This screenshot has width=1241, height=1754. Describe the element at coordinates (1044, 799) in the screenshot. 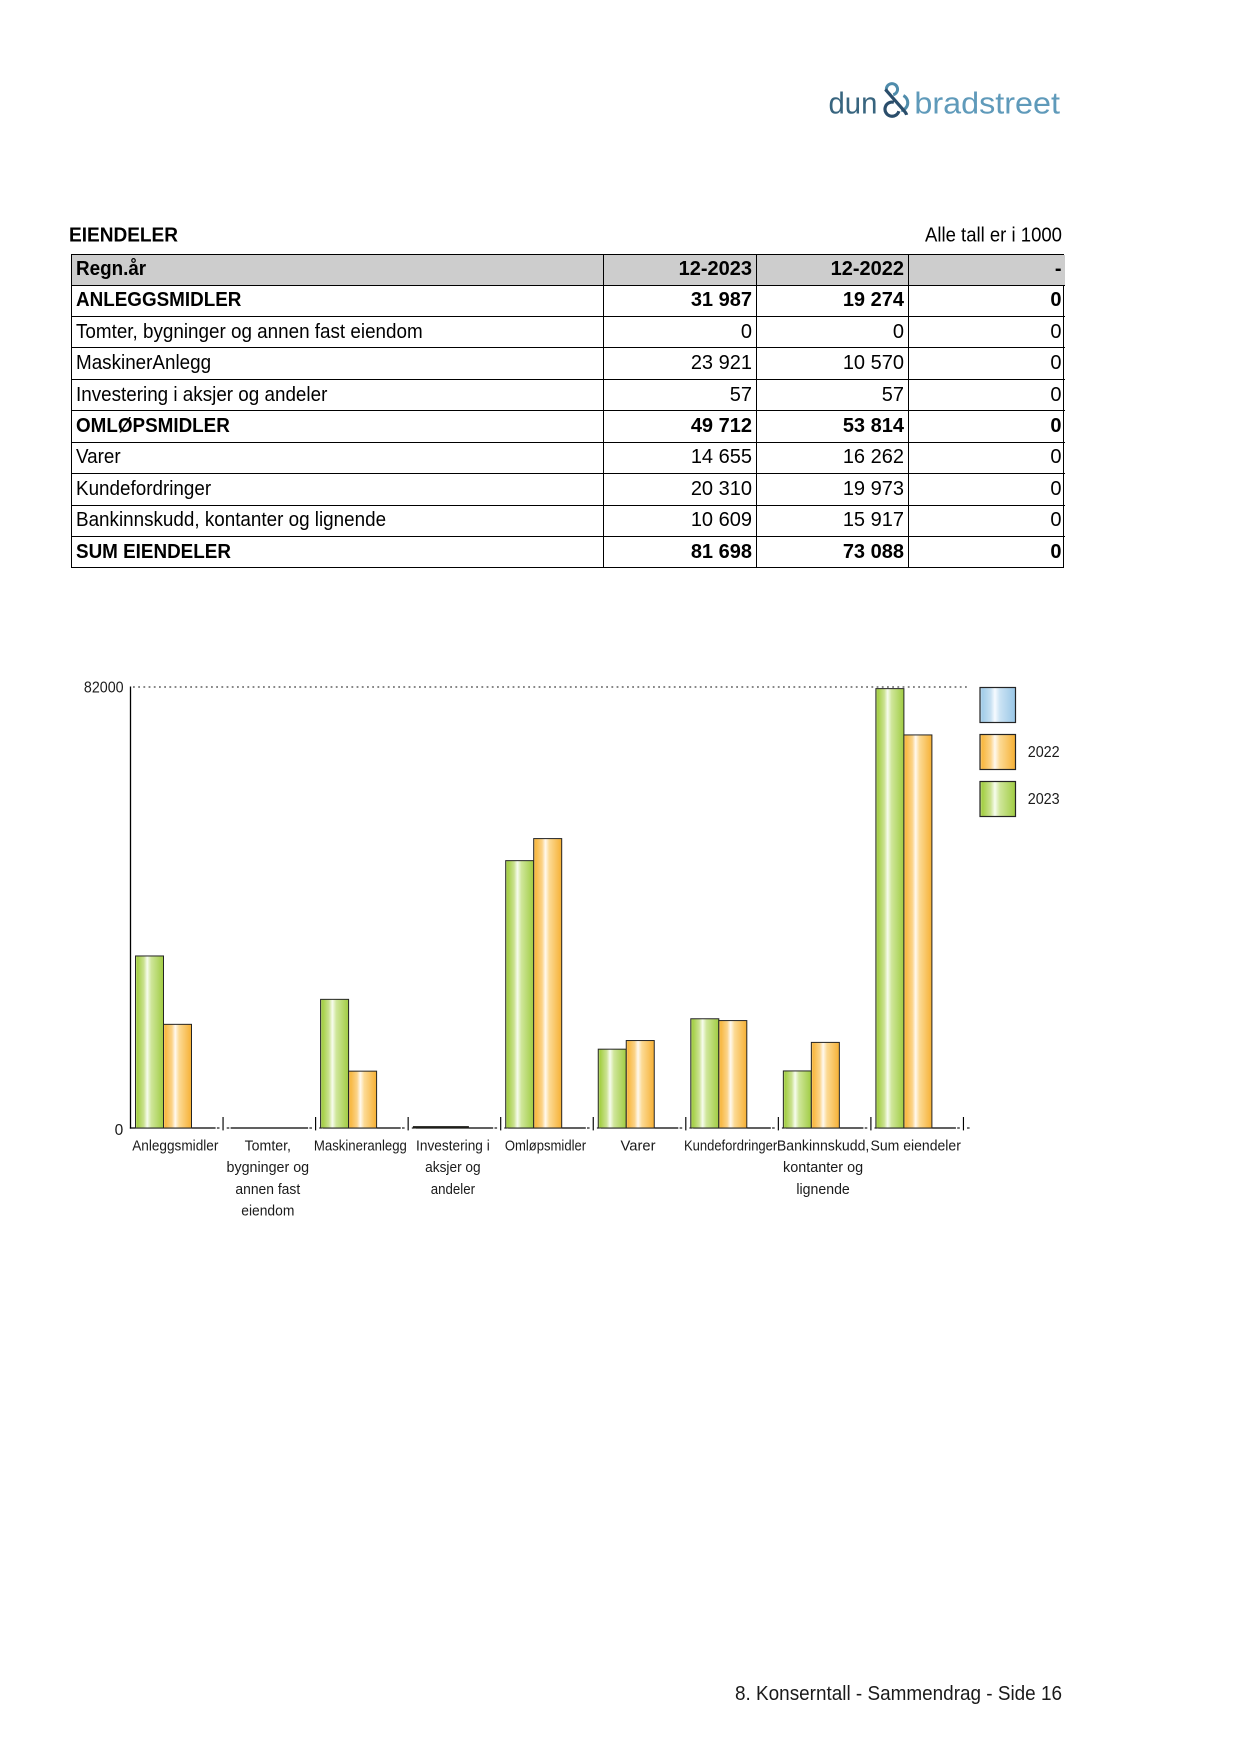

I see `svg-text: 2023` at that location.